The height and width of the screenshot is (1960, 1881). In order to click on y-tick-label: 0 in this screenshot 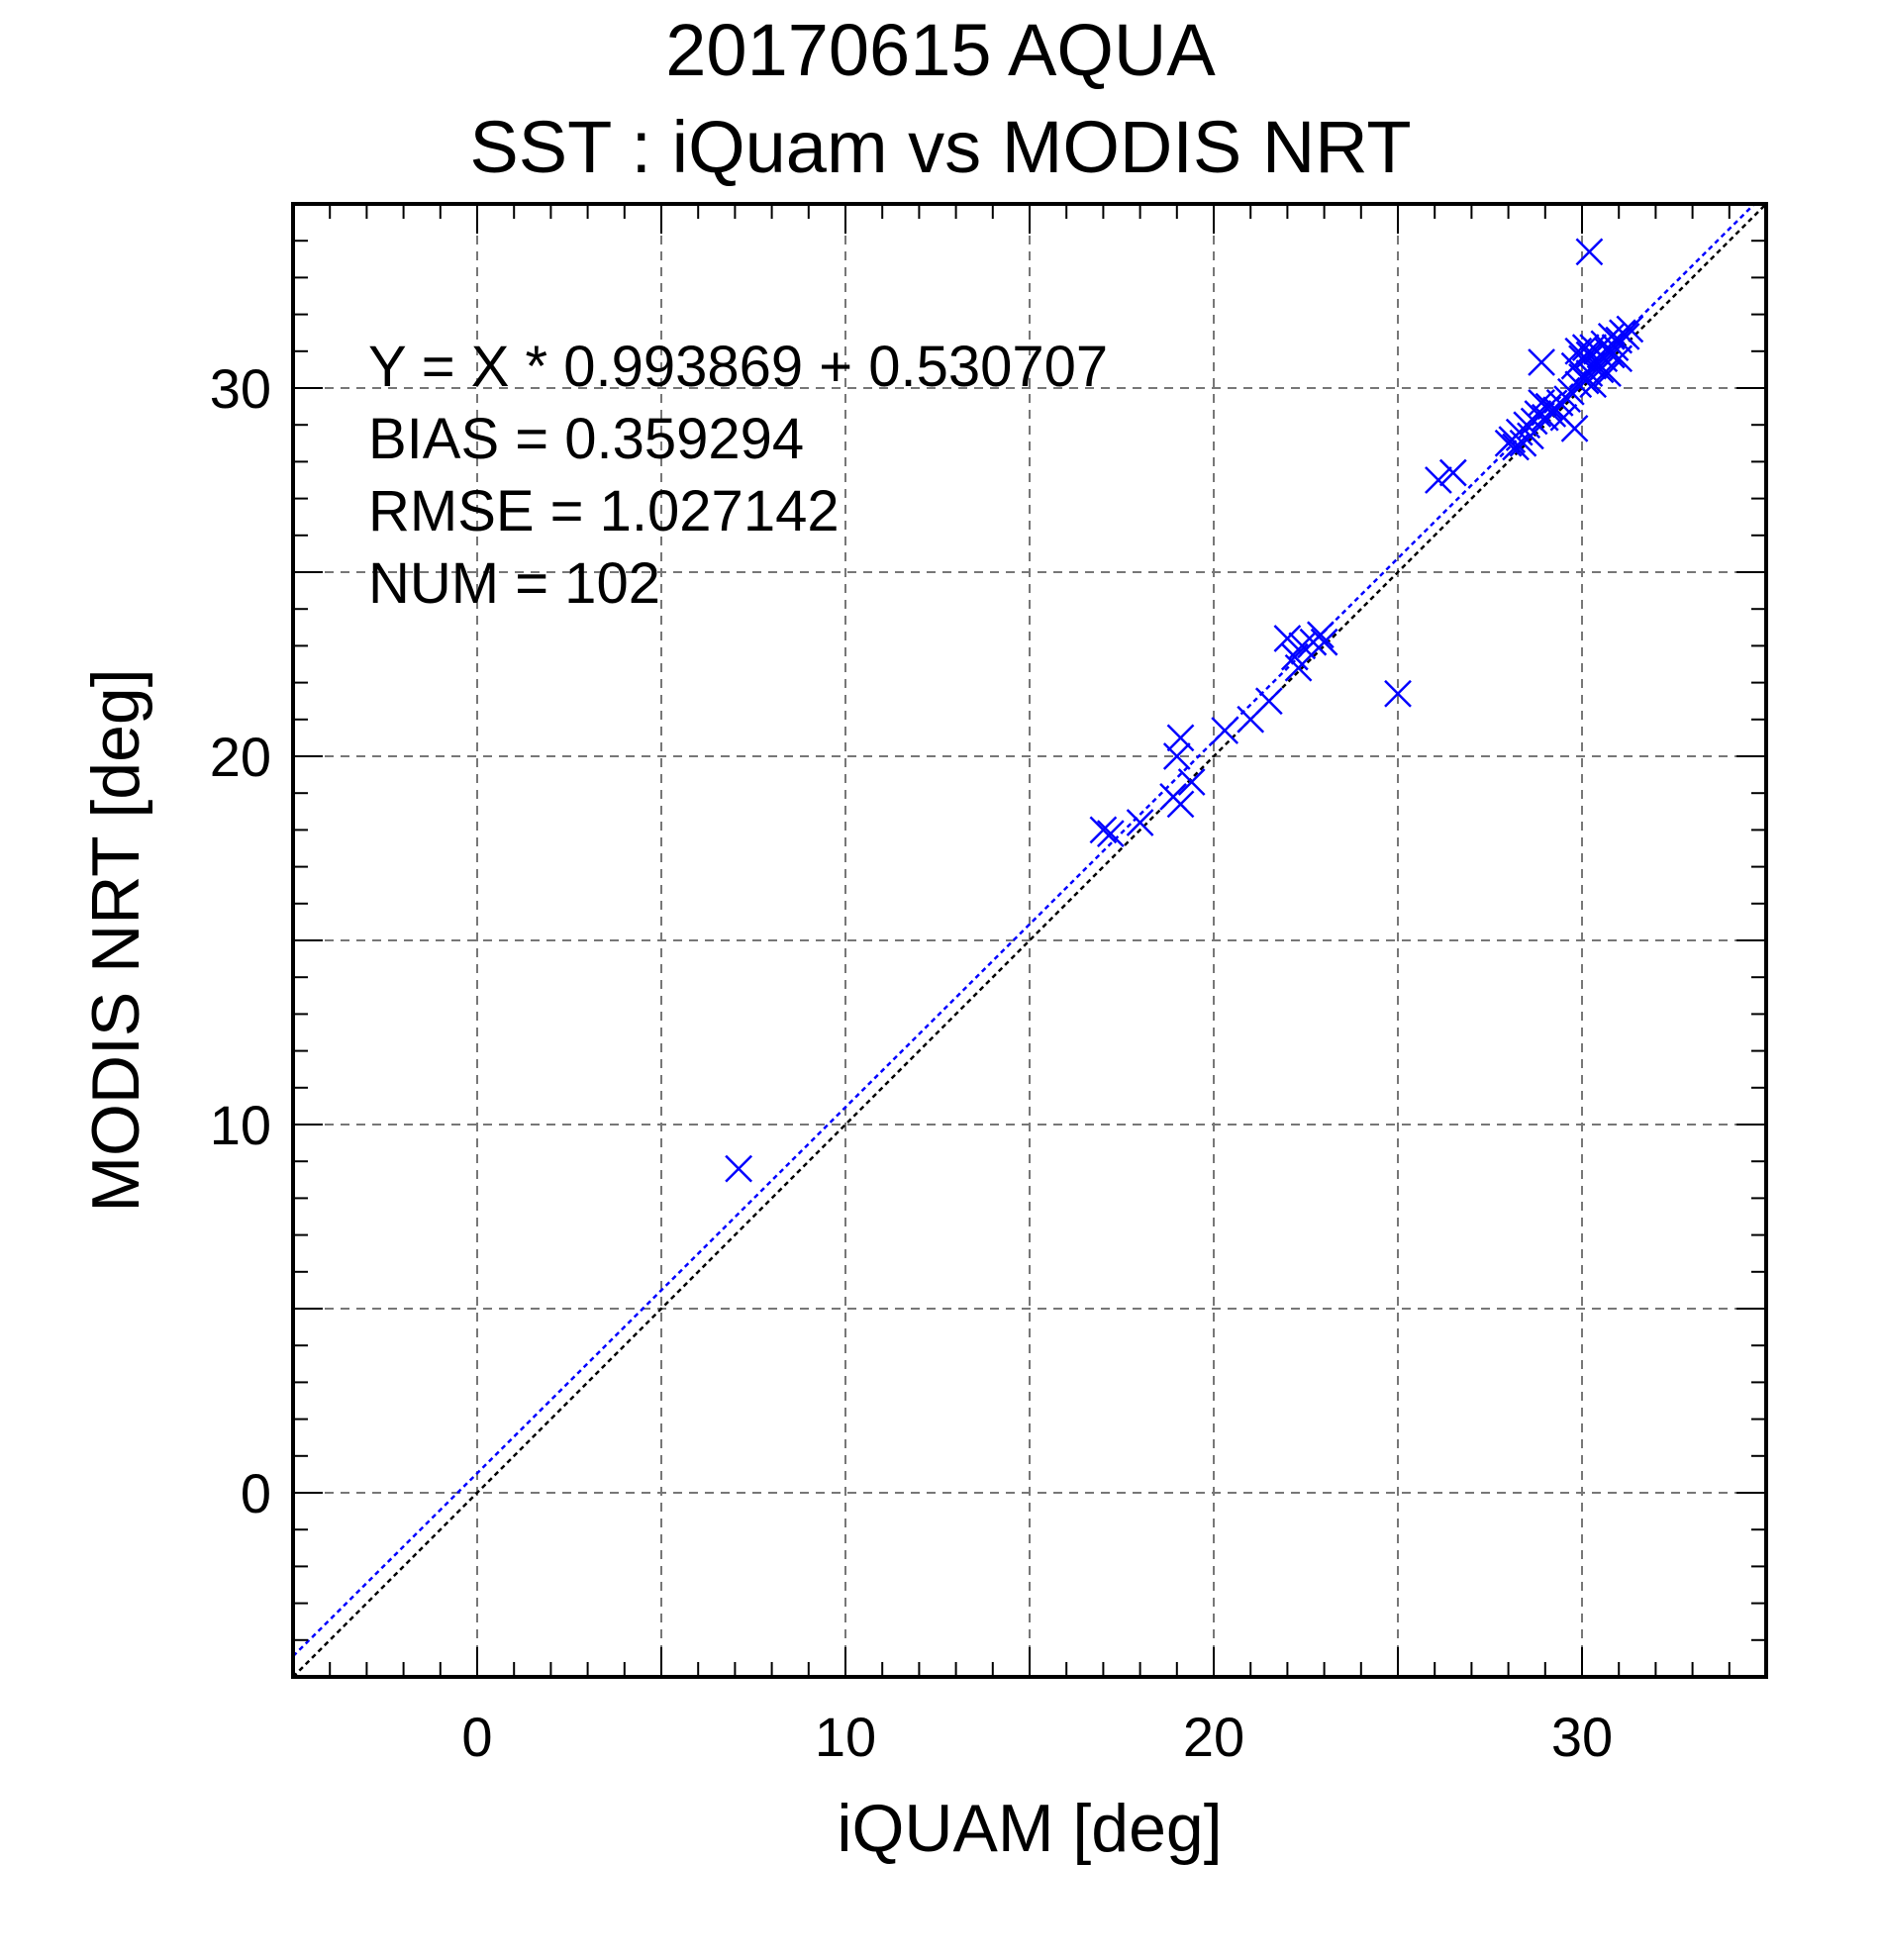, I will do `click(256, 1493)`.